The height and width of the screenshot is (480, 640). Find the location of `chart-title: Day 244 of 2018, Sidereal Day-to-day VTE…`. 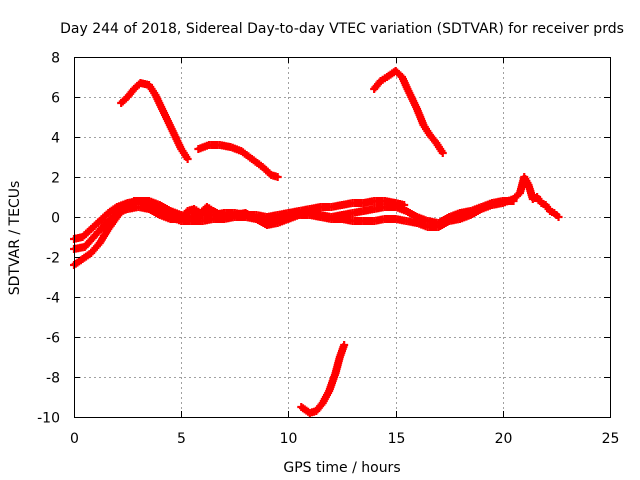

chart-title: Day 244 of 2018, Sidereal Day-to-day VTE… is located at coordinates (342, 29).